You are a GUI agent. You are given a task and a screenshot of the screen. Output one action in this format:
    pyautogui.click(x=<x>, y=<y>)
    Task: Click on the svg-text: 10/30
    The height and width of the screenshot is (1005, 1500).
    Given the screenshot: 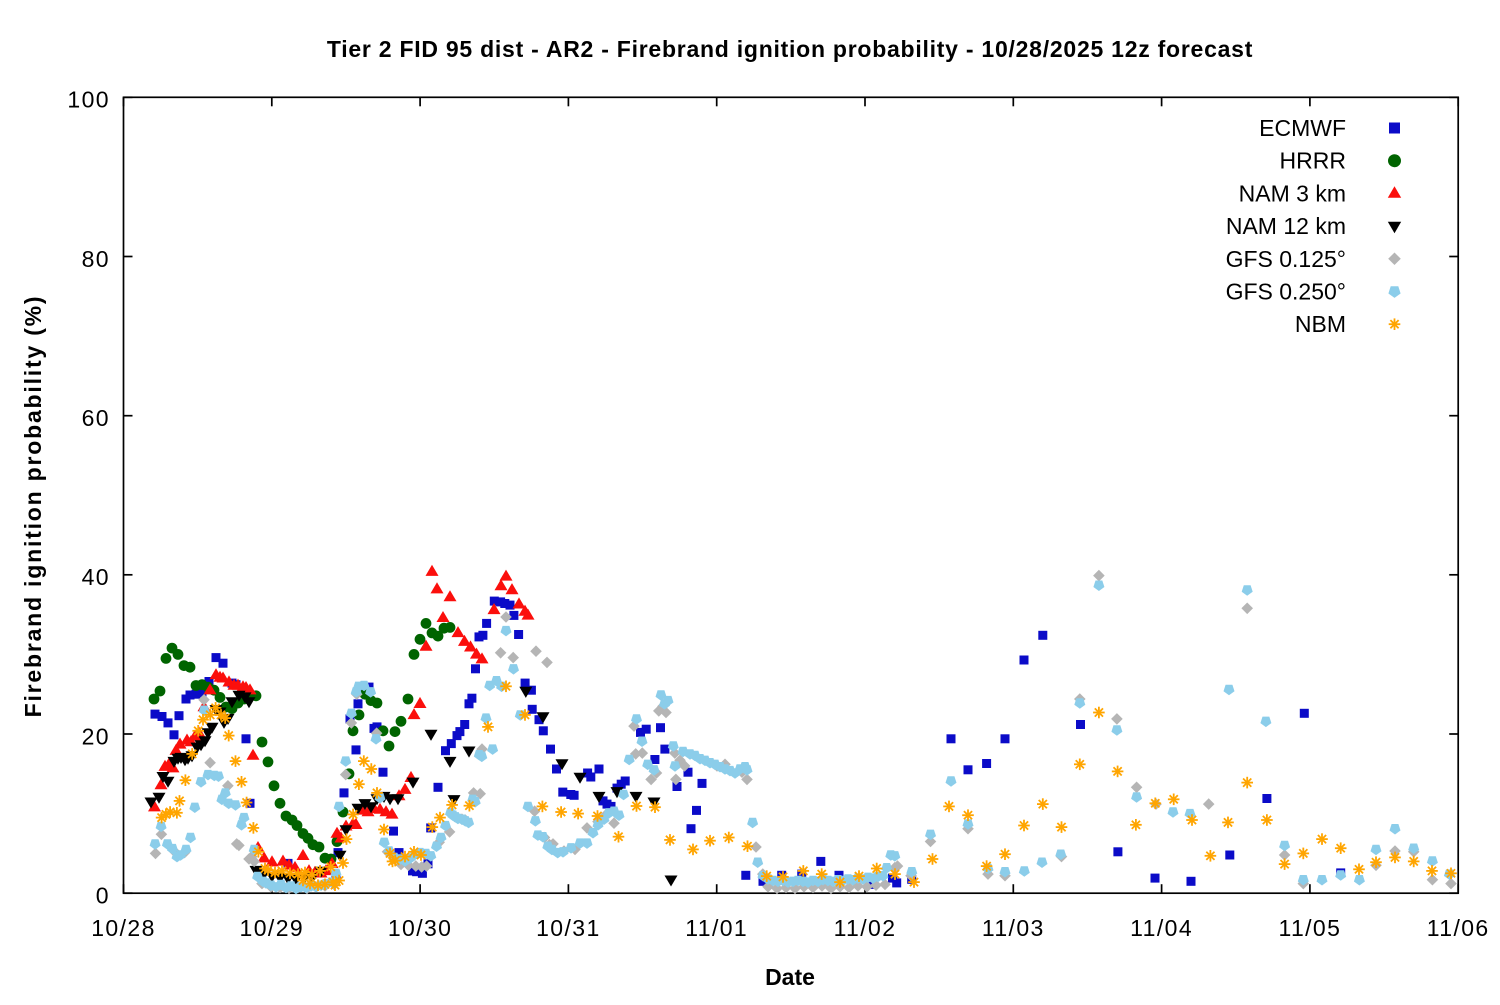 What is the action you would take?
    pyautogui.click(x=420, y=928)
    